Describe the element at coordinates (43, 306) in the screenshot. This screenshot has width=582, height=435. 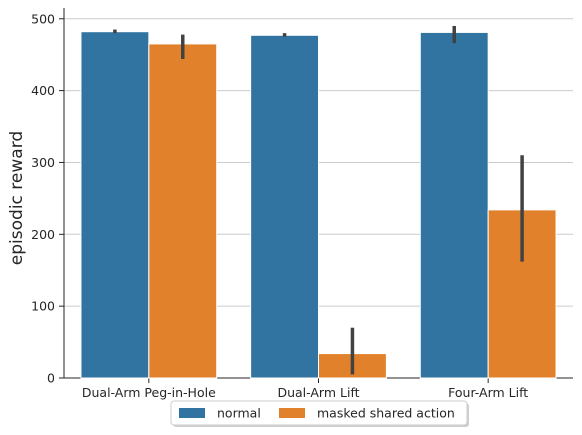
I see `y-tick-label: 100` at that location.